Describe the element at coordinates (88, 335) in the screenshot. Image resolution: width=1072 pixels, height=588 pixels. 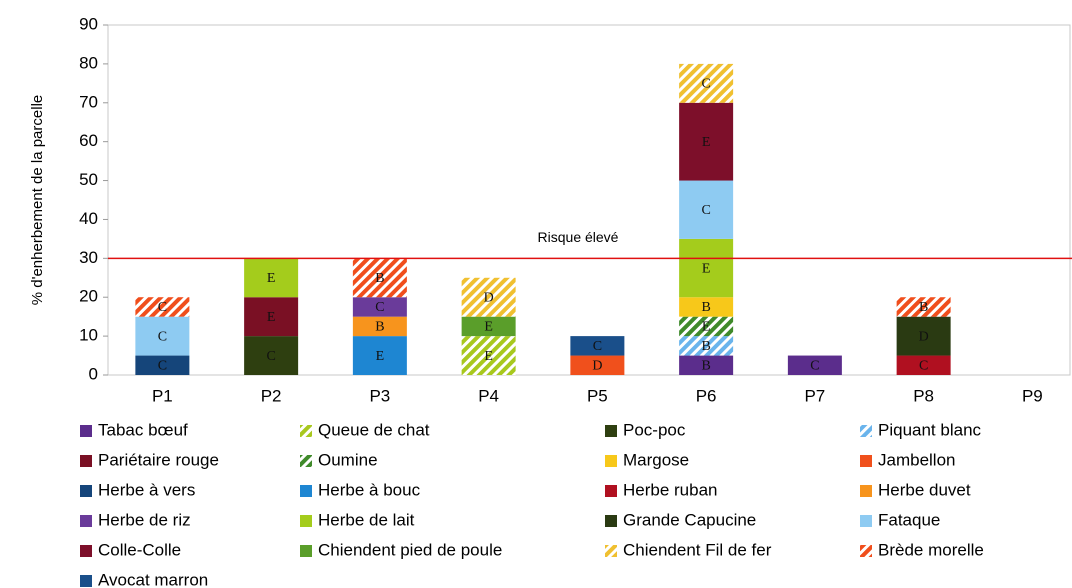
I see `y-tick-label: 10` at that location.